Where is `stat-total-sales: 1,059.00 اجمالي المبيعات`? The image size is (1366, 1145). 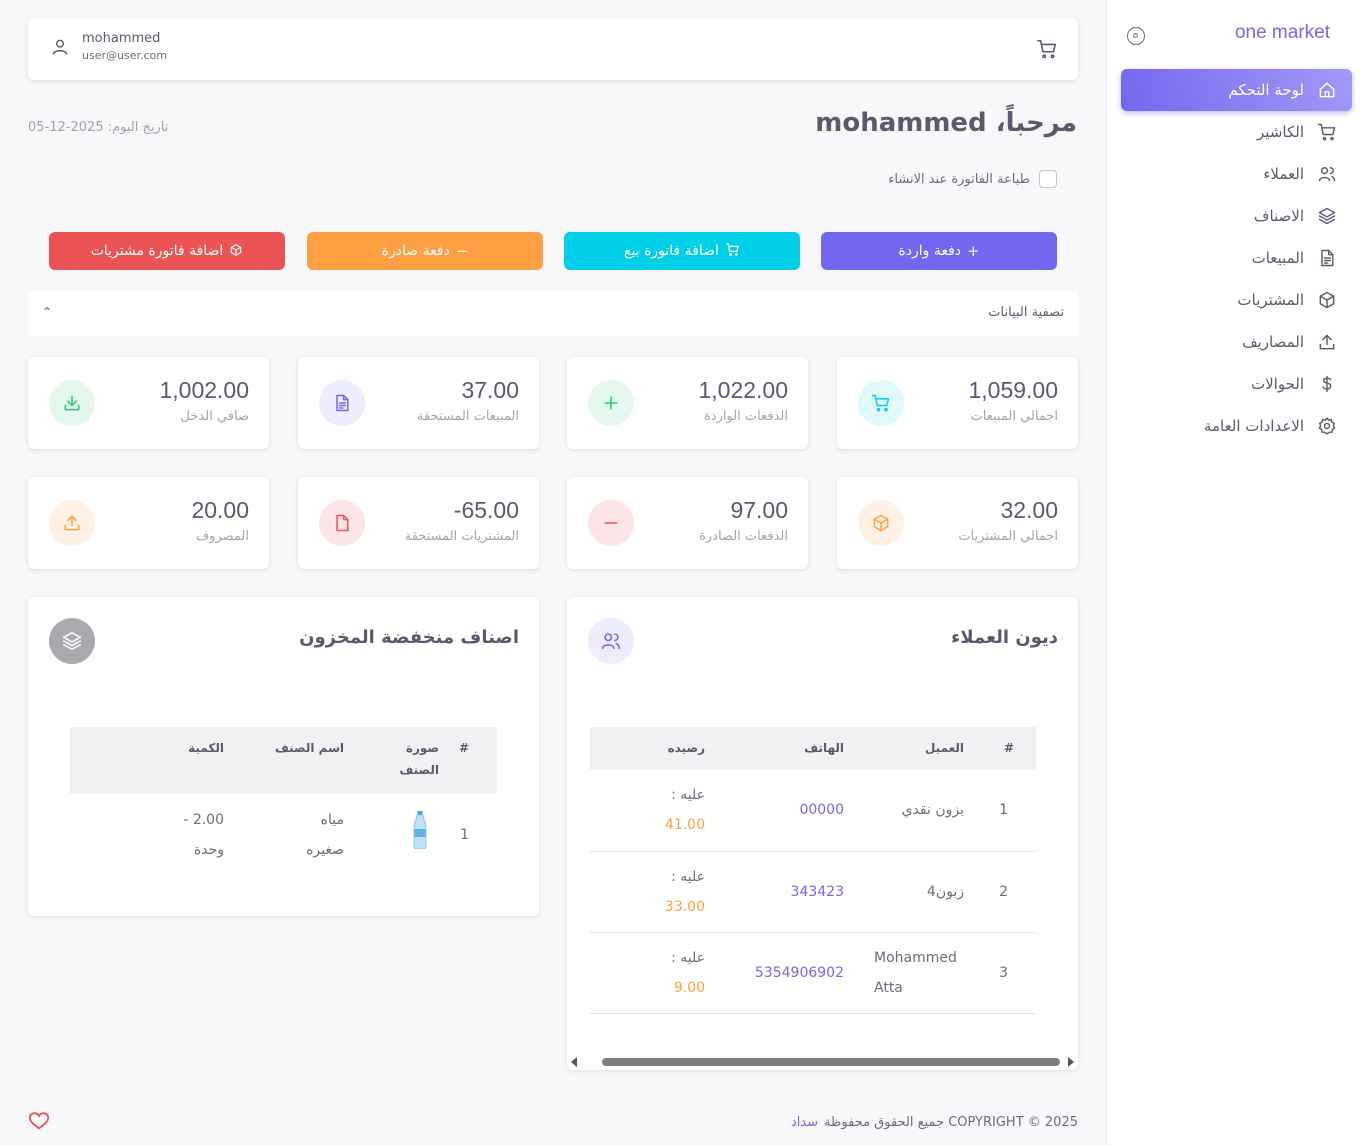 stat-total-sales: 1,059.00 اجمالي المبيعات is located at coordinates (957, 403).